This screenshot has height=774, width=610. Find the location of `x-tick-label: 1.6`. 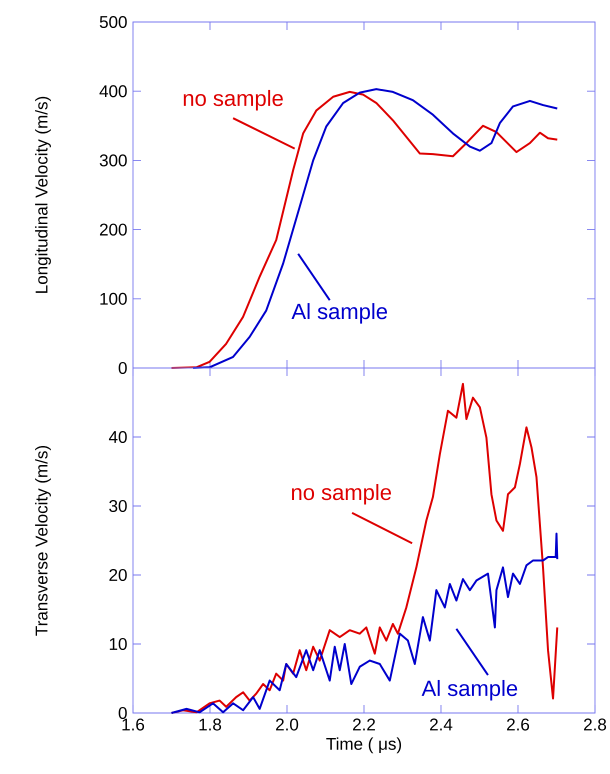

x-tick-label: 1.6 is located at coordinates (133, 724).